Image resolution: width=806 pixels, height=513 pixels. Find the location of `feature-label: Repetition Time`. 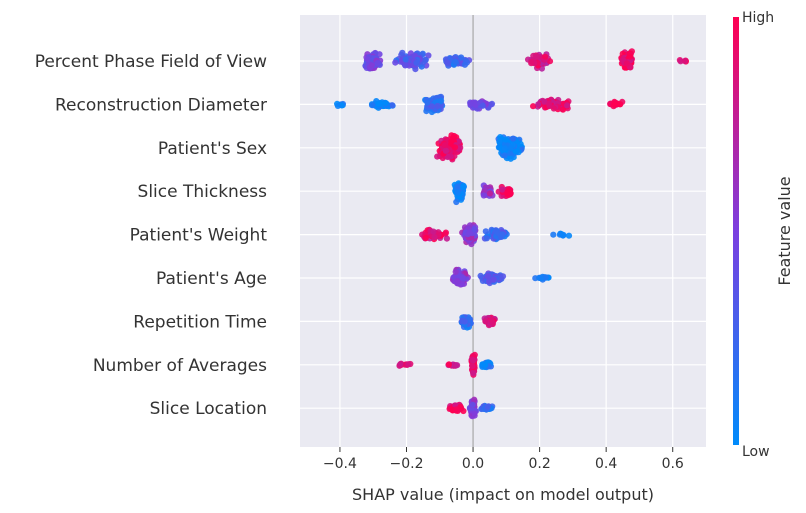

feature-label: Repetition Time is located at coordinates (200, 322).